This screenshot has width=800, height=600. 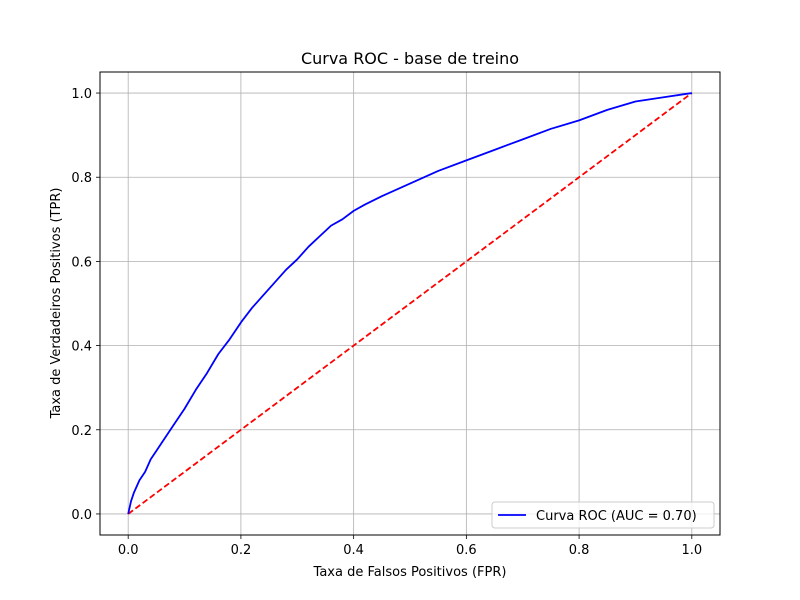 What do you see at coordinates (81, 262) in the screenshot?
I see `y-tick-label: 0.6` at bounding box center [81, 262].